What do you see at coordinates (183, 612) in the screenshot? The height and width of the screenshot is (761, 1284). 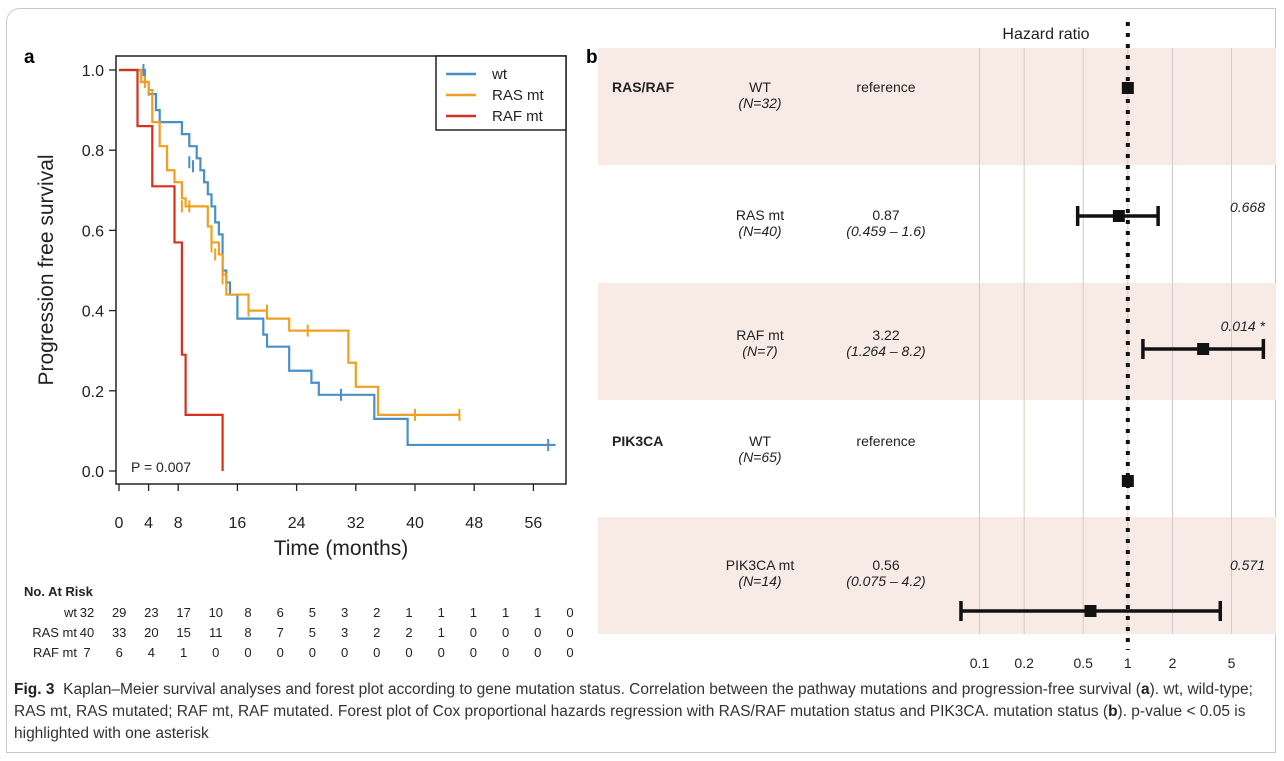 I see `risk-cell: 17` at bounding box center [183, 612].